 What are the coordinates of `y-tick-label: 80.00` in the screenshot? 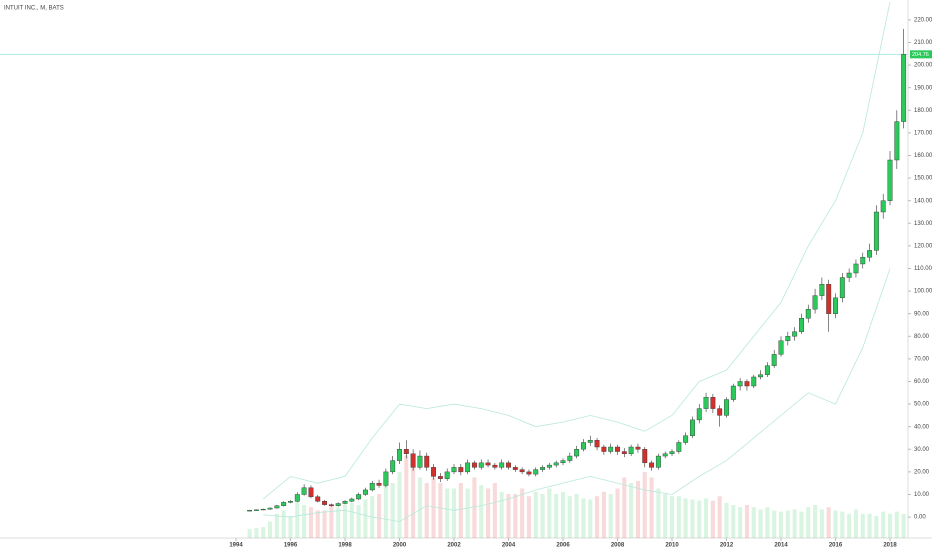 It's located at (922, 337).